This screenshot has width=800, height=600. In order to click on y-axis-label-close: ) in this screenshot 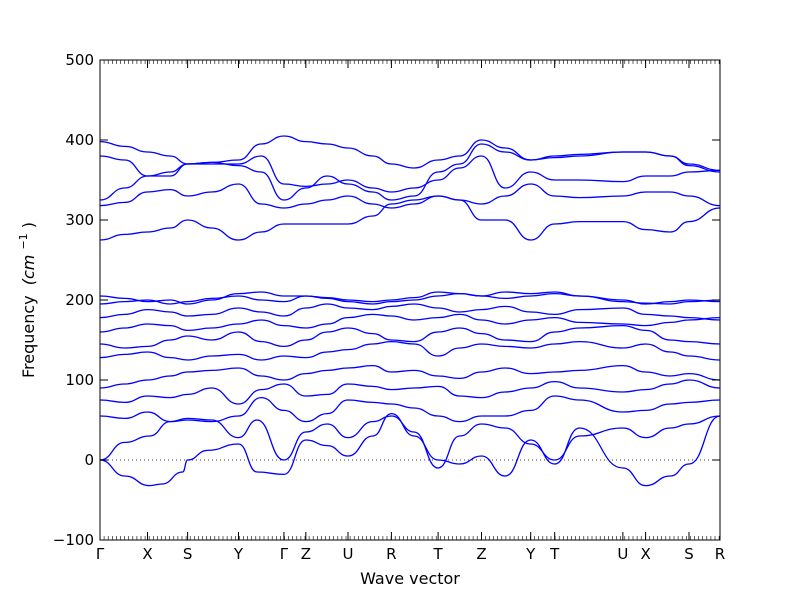, I will do `click(28, 225)`.